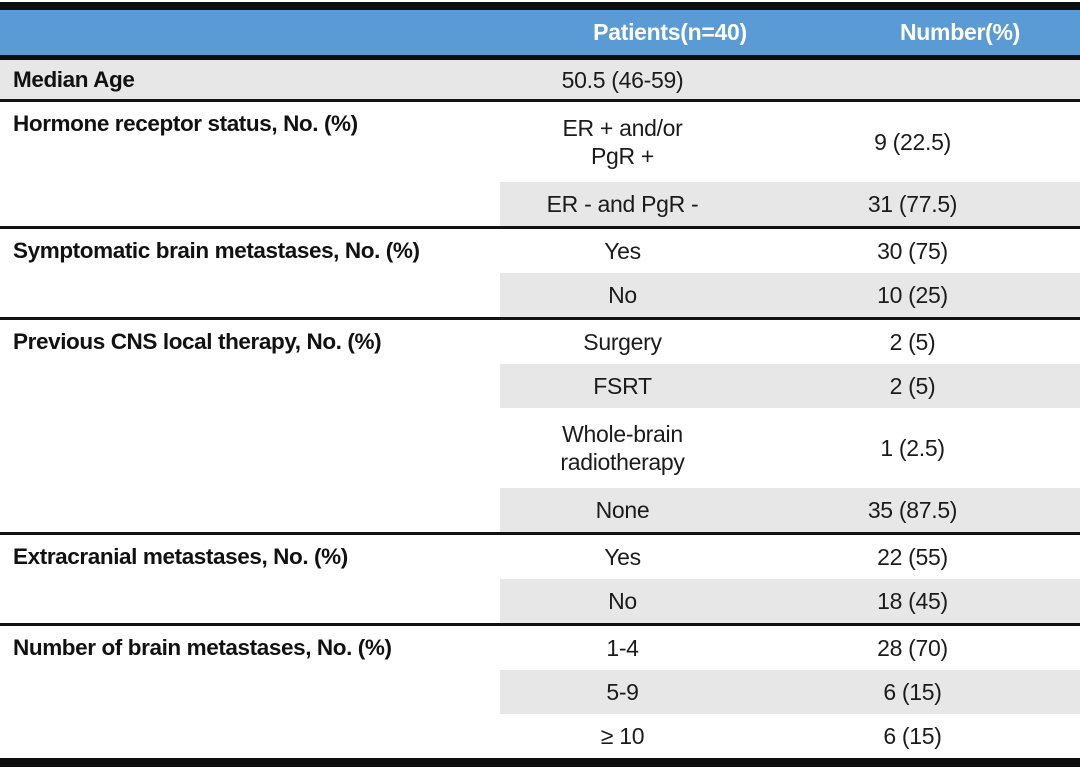 The height and width of the screenshot is (781, 1080). Describe the element at coordinates (912, 510) in the screenshot. I see `number-cell: 35 (87.5)` at that location.